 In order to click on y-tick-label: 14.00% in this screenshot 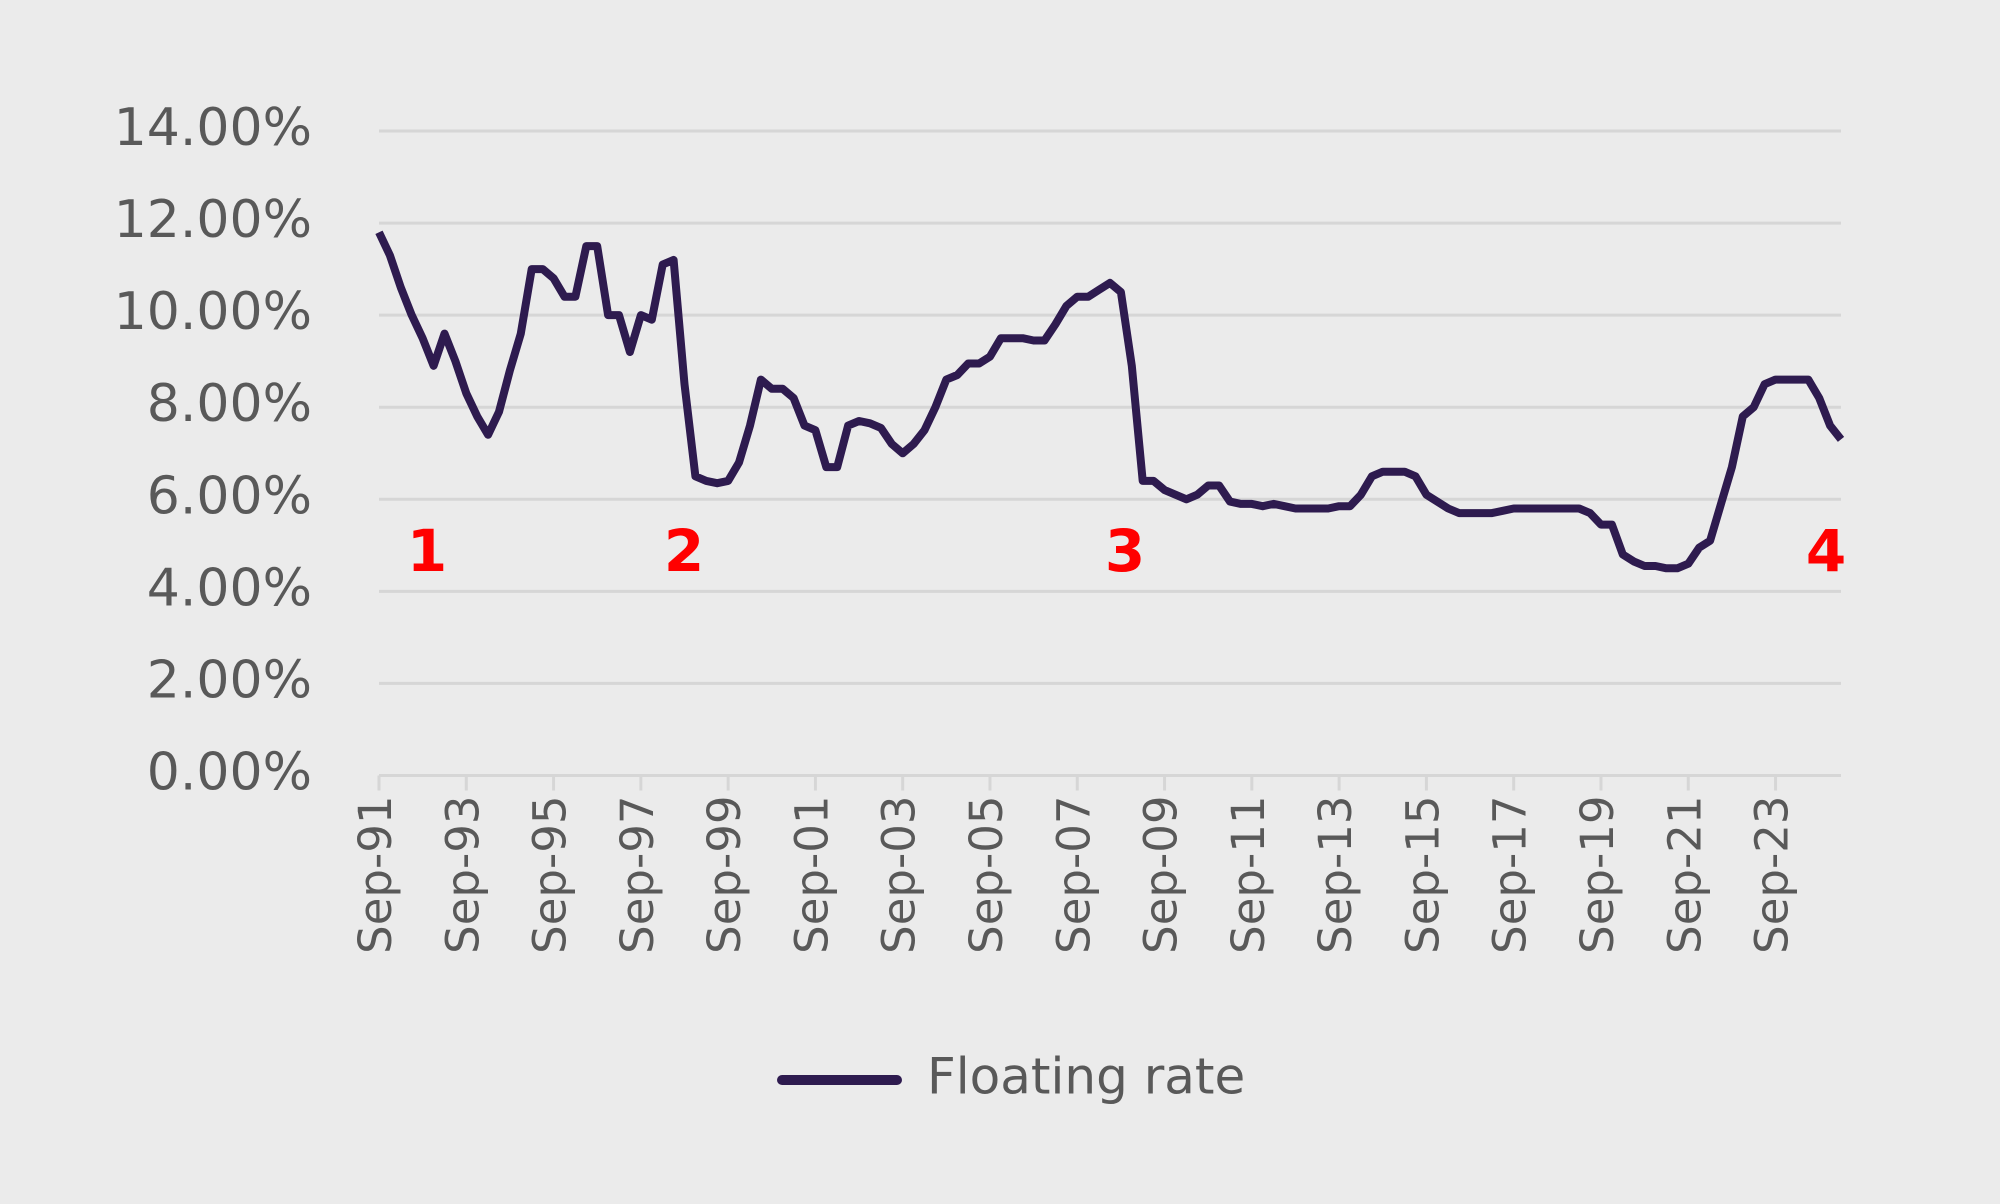, I will do `click(213, 128)`.